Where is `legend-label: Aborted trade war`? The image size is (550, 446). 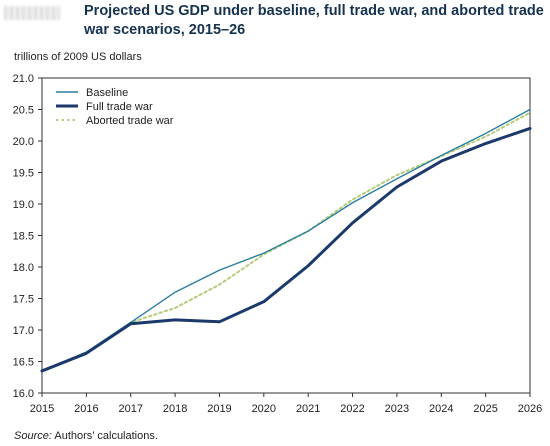
legend-label: Aborted trade war is located at coordinates (130, 121).